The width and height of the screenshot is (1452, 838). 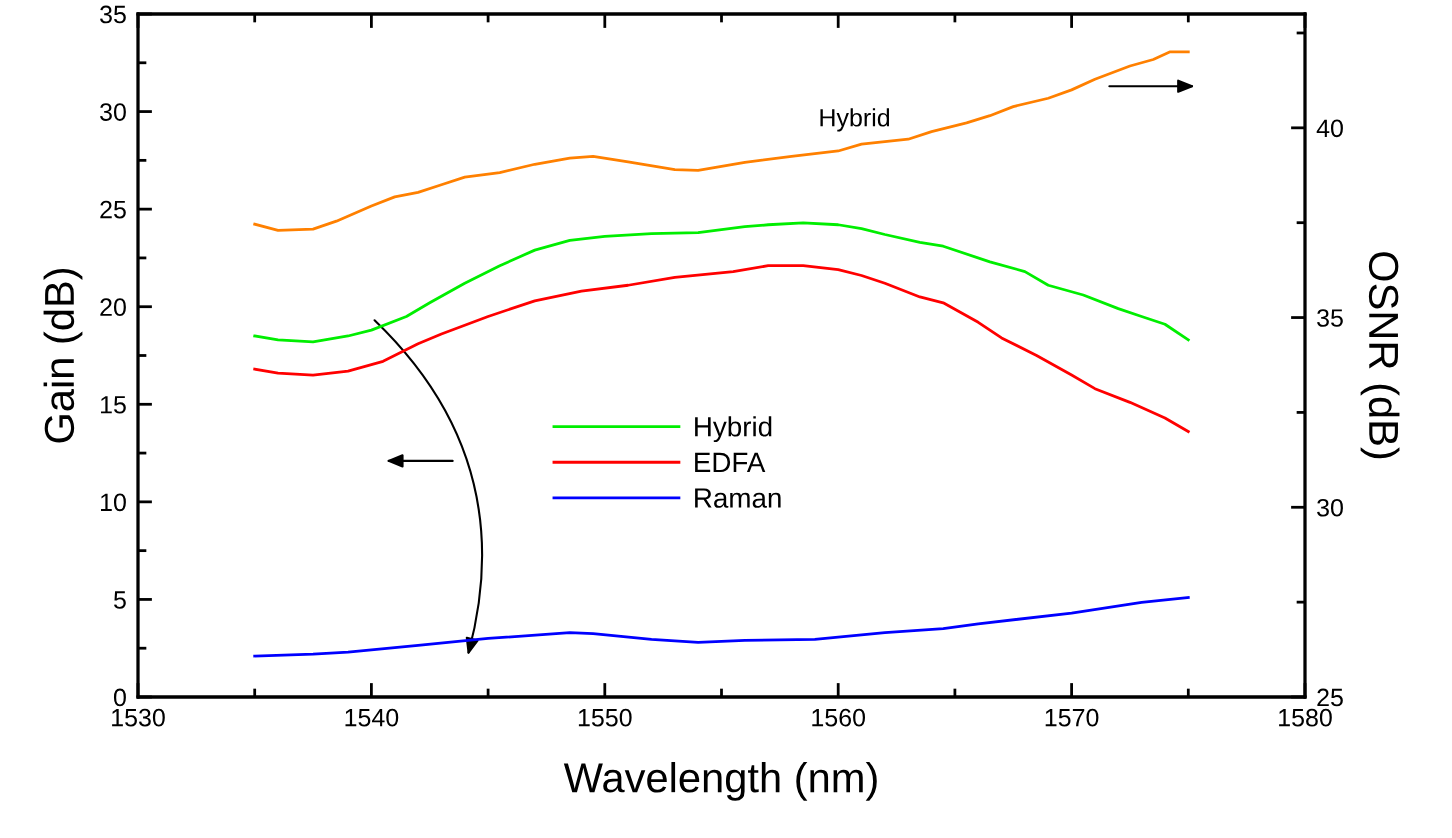 What do you see at coordinates (839, 717) in the screenshot?
I see `x-tick-label: 1560` at bounding box center [839, 717].